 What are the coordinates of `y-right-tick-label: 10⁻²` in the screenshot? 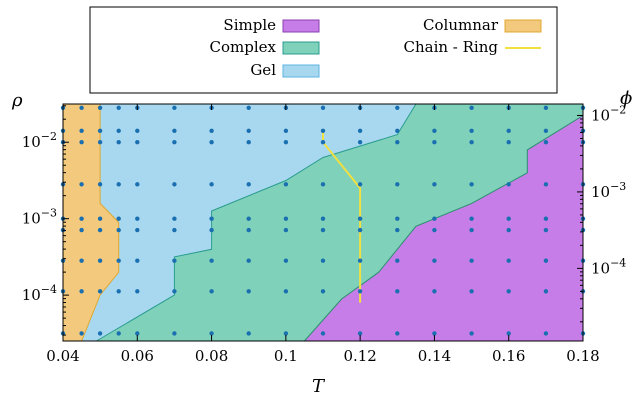 It's located at (608, 113).